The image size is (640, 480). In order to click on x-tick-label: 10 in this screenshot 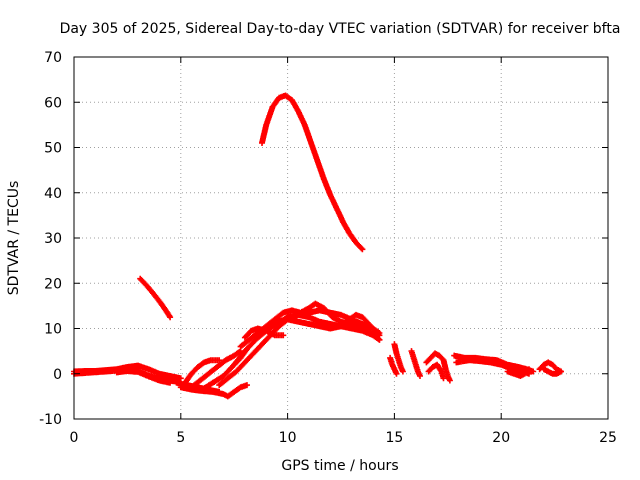, I will do `click(288, 438)`.